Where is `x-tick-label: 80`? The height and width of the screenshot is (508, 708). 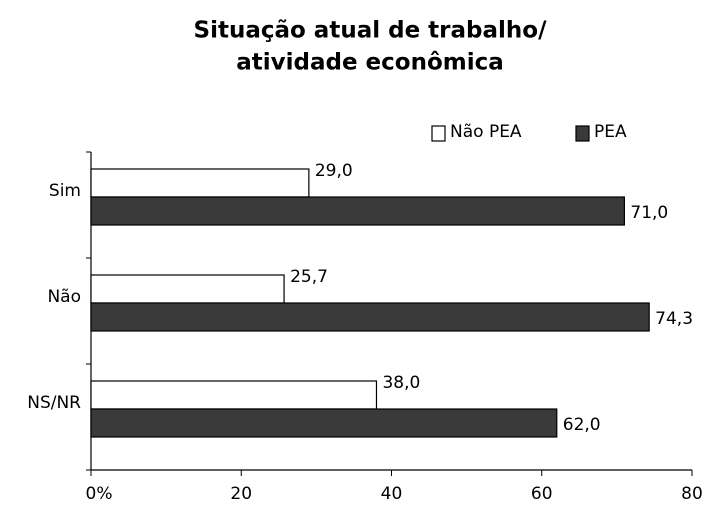
x-tick-label: 80 is located at coordinates (692, 494).